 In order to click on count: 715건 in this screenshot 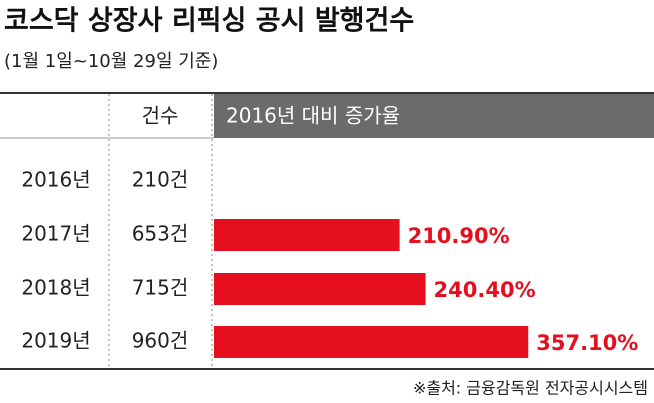, I will do `click(160, 288)`.